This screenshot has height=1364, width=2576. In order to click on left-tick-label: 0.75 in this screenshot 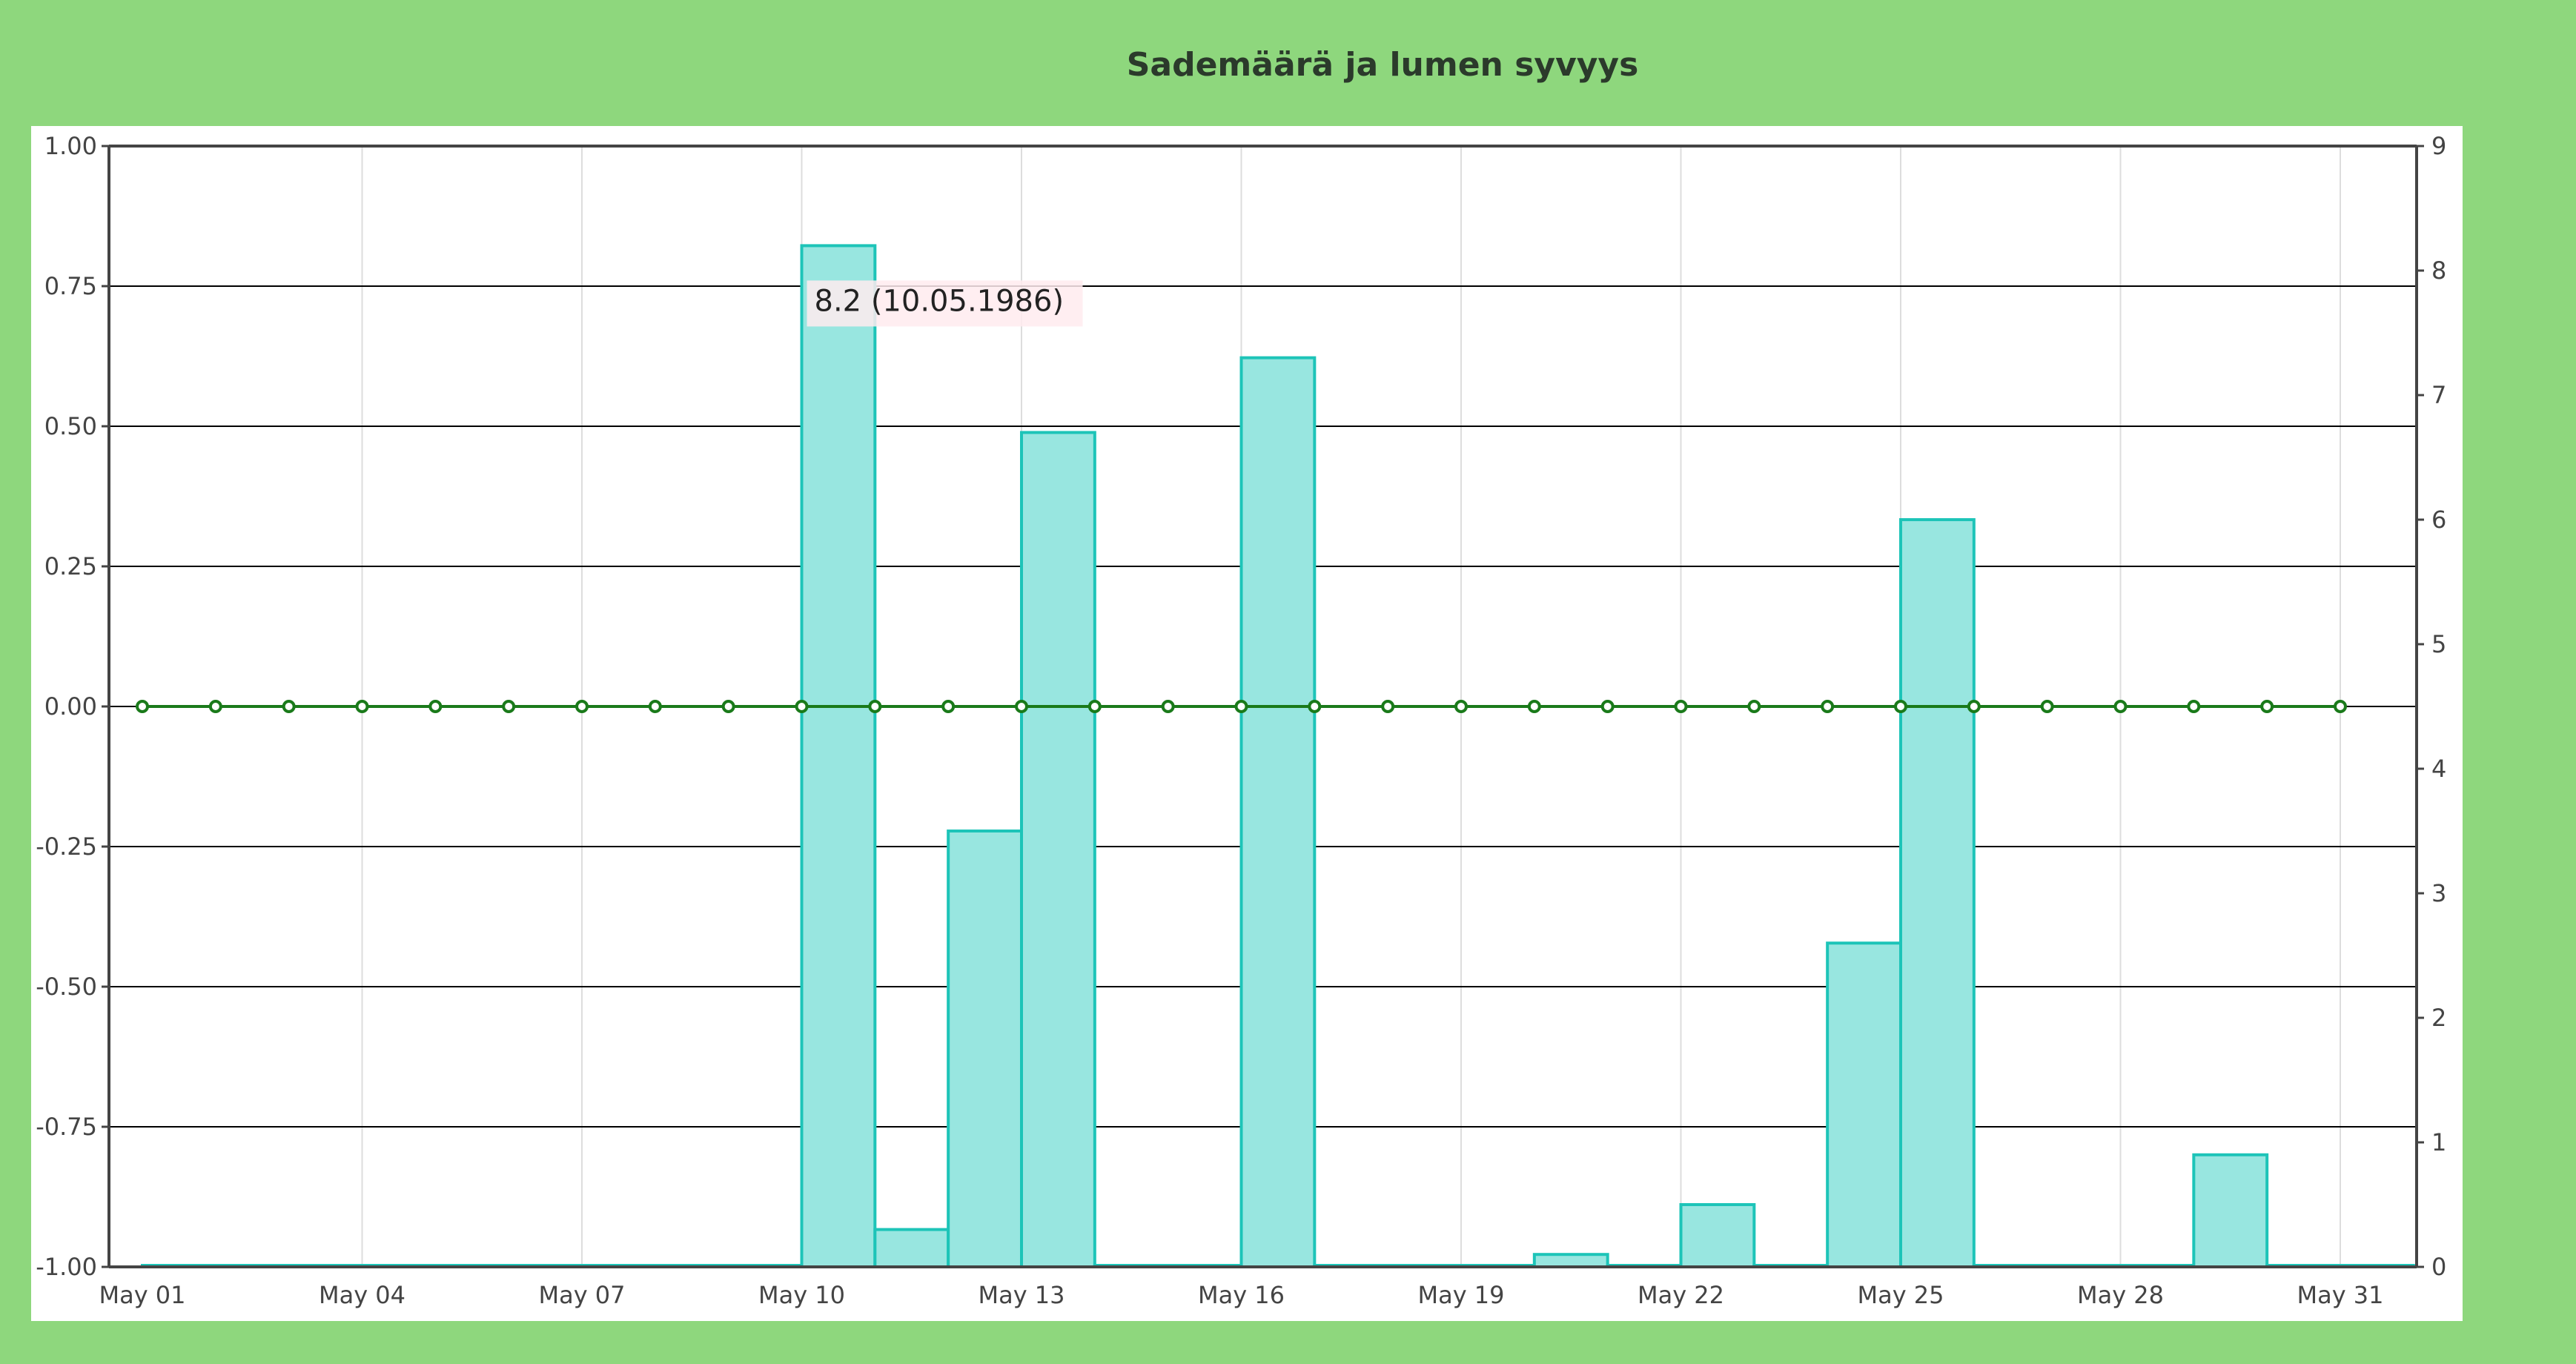, I will do `click(70, 286)`.